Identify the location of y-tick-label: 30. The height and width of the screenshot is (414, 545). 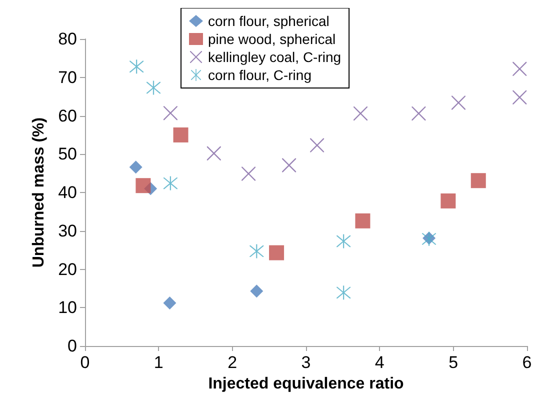
(67, 230).